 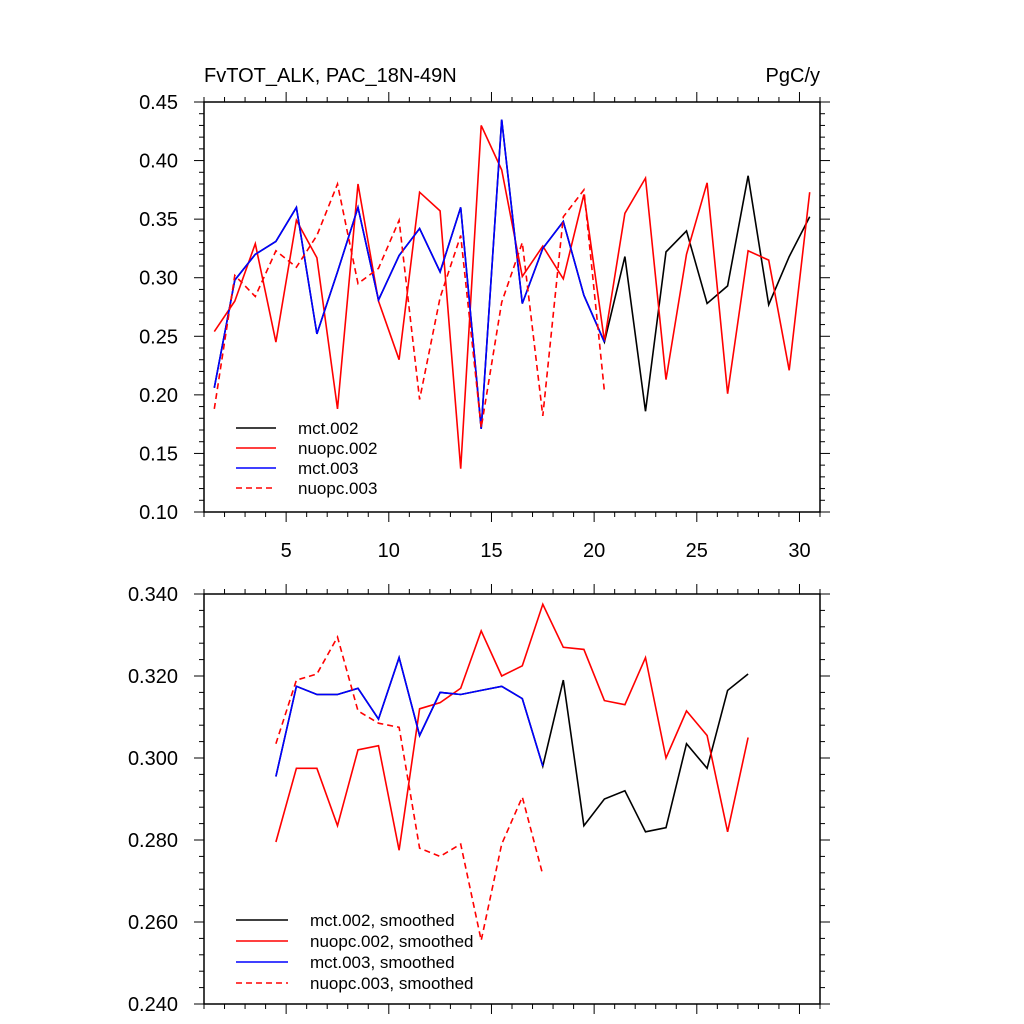 What do you see at coordinates (328, 428) in the screenshot?
I see `legend-label: mct.002` at bounding box center [328, 428].